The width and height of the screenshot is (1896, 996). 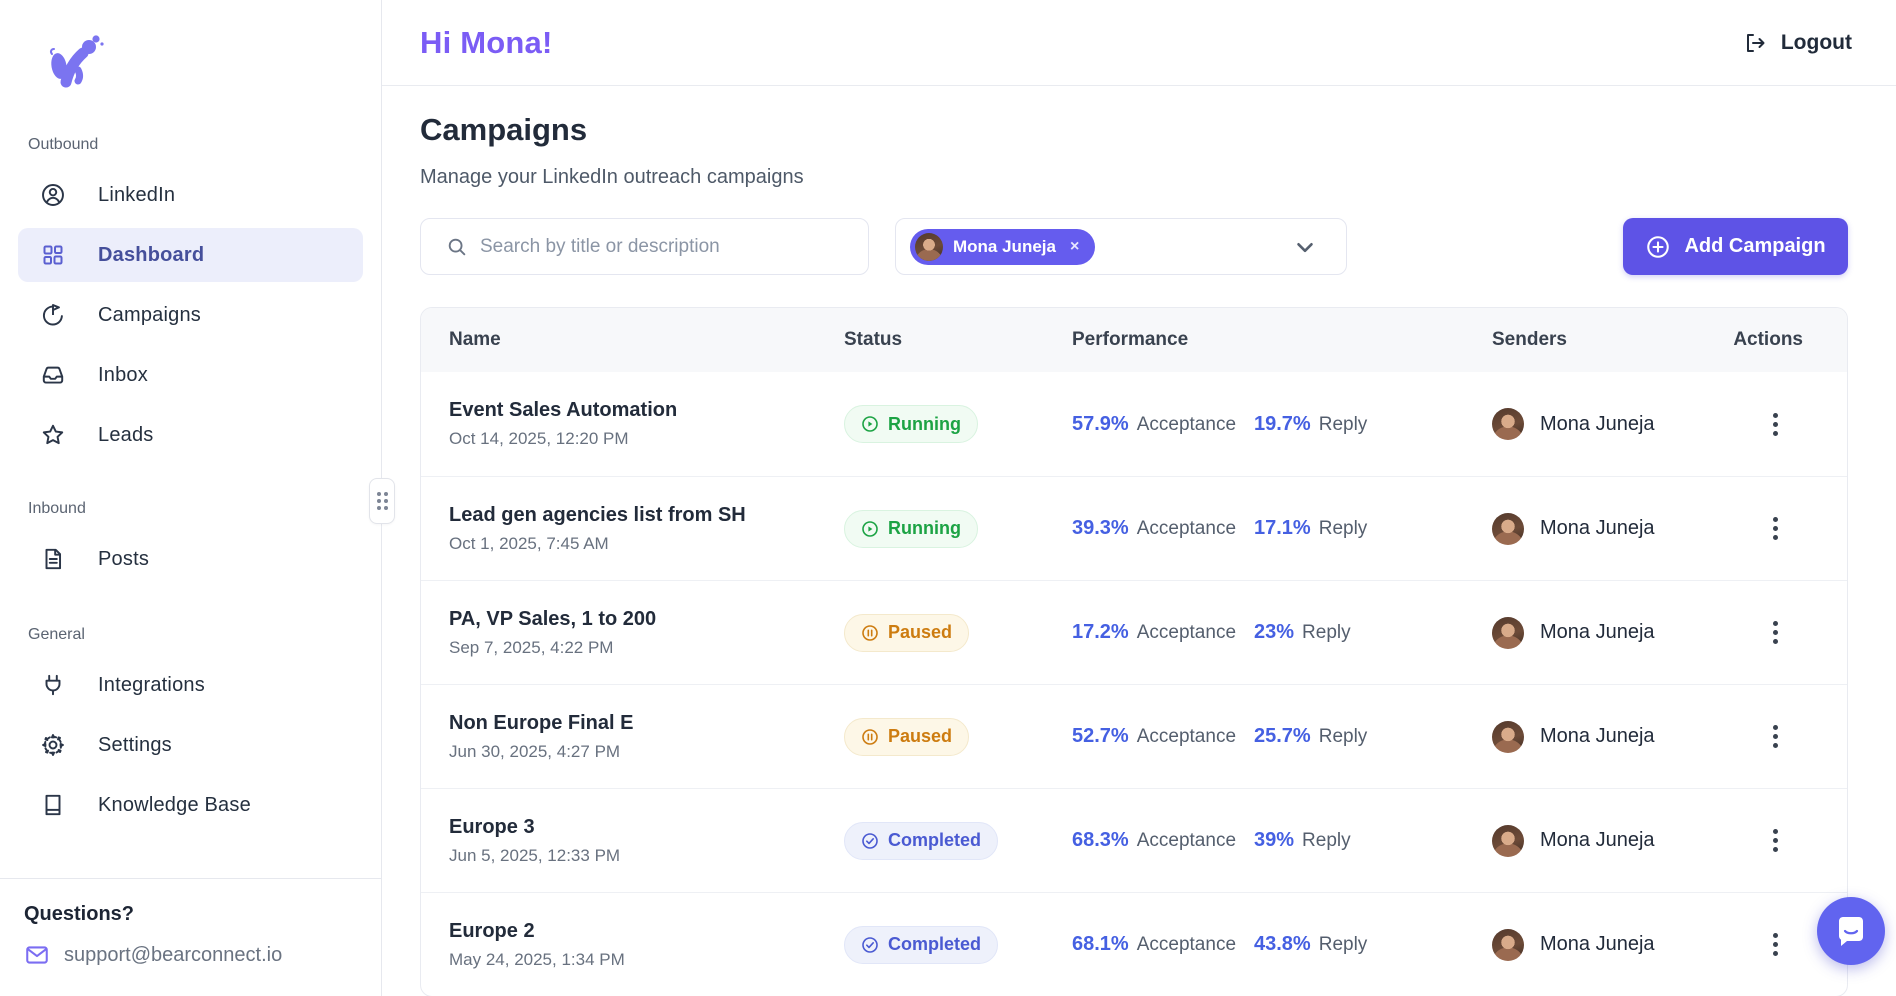 What do you see at coordinates (1134, 340) in the screenshot?
I see `table-header-row: Name Status Performance Senders Actions` at bounding box center [1134, 340].